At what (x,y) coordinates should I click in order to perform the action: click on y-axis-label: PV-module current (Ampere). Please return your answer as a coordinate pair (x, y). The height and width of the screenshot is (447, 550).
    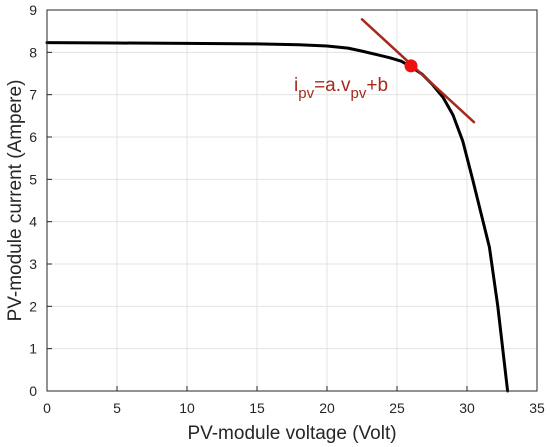
    Looking at the image, I should click on (15, 201).